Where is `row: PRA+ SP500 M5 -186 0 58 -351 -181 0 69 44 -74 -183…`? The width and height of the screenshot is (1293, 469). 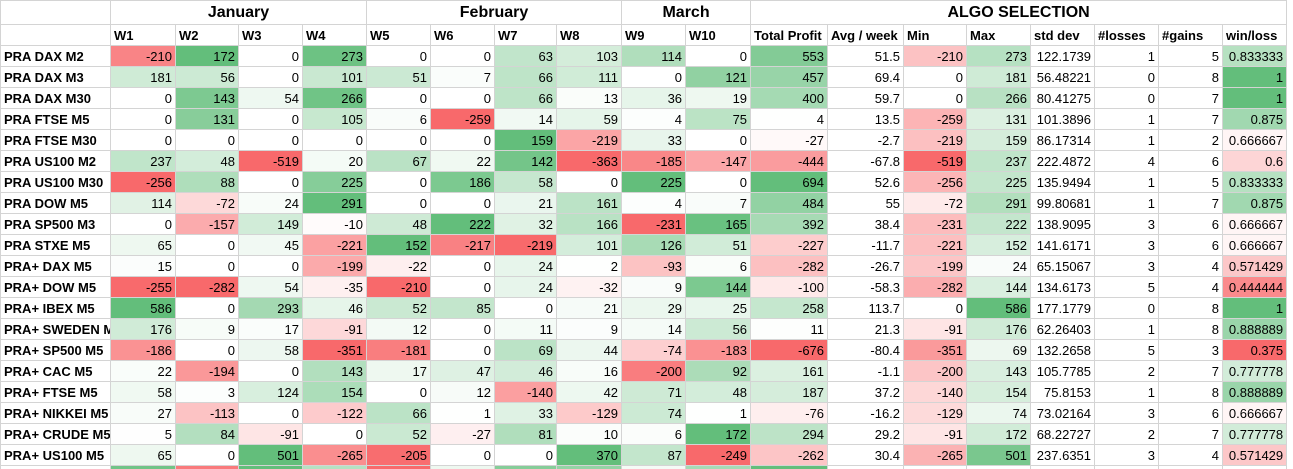
row: PRA+ SP500 M5 -186 0 58 -351 -181 0 69 44 -74 -183… is located at coordinates (644, 350).